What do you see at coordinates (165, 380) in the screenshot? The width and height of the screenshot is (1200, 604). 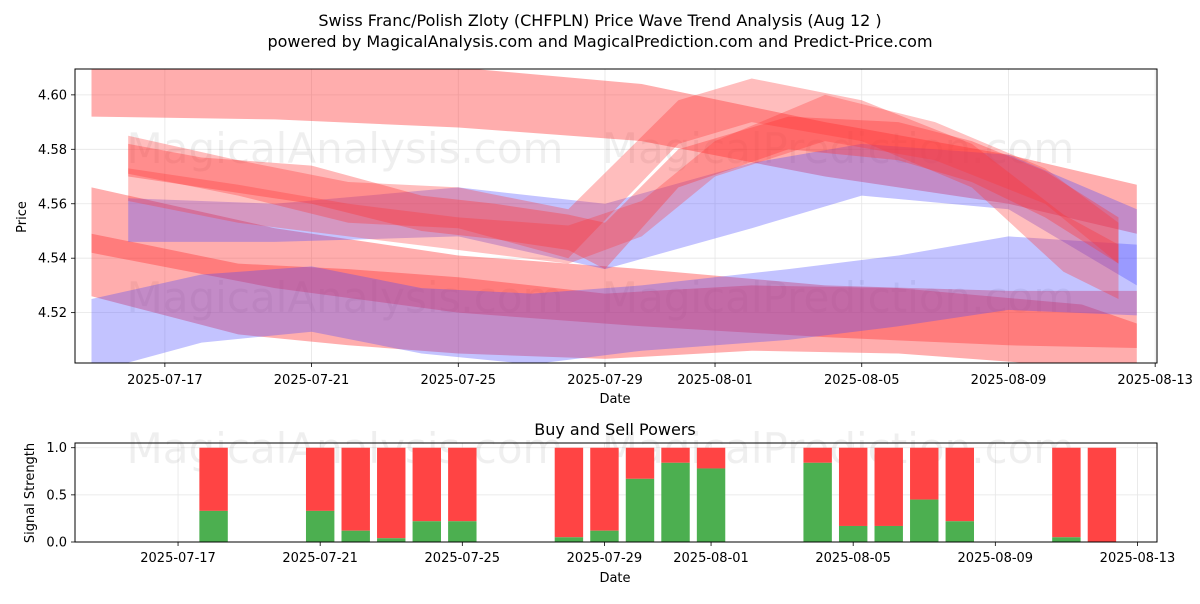 I see `price-xtick-label: 2025-07-17` at bounding box center [165, 380].